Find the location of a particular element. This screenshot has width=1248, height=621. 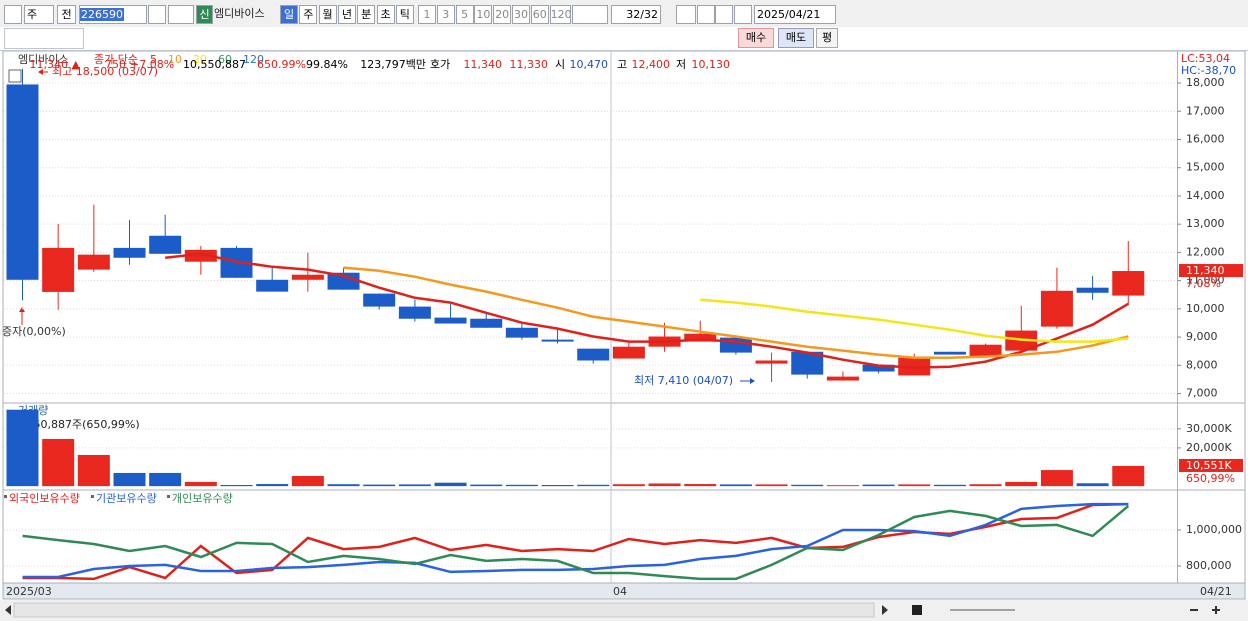

y-tick-label: 15,000 is located at coordinates (1205, 167).